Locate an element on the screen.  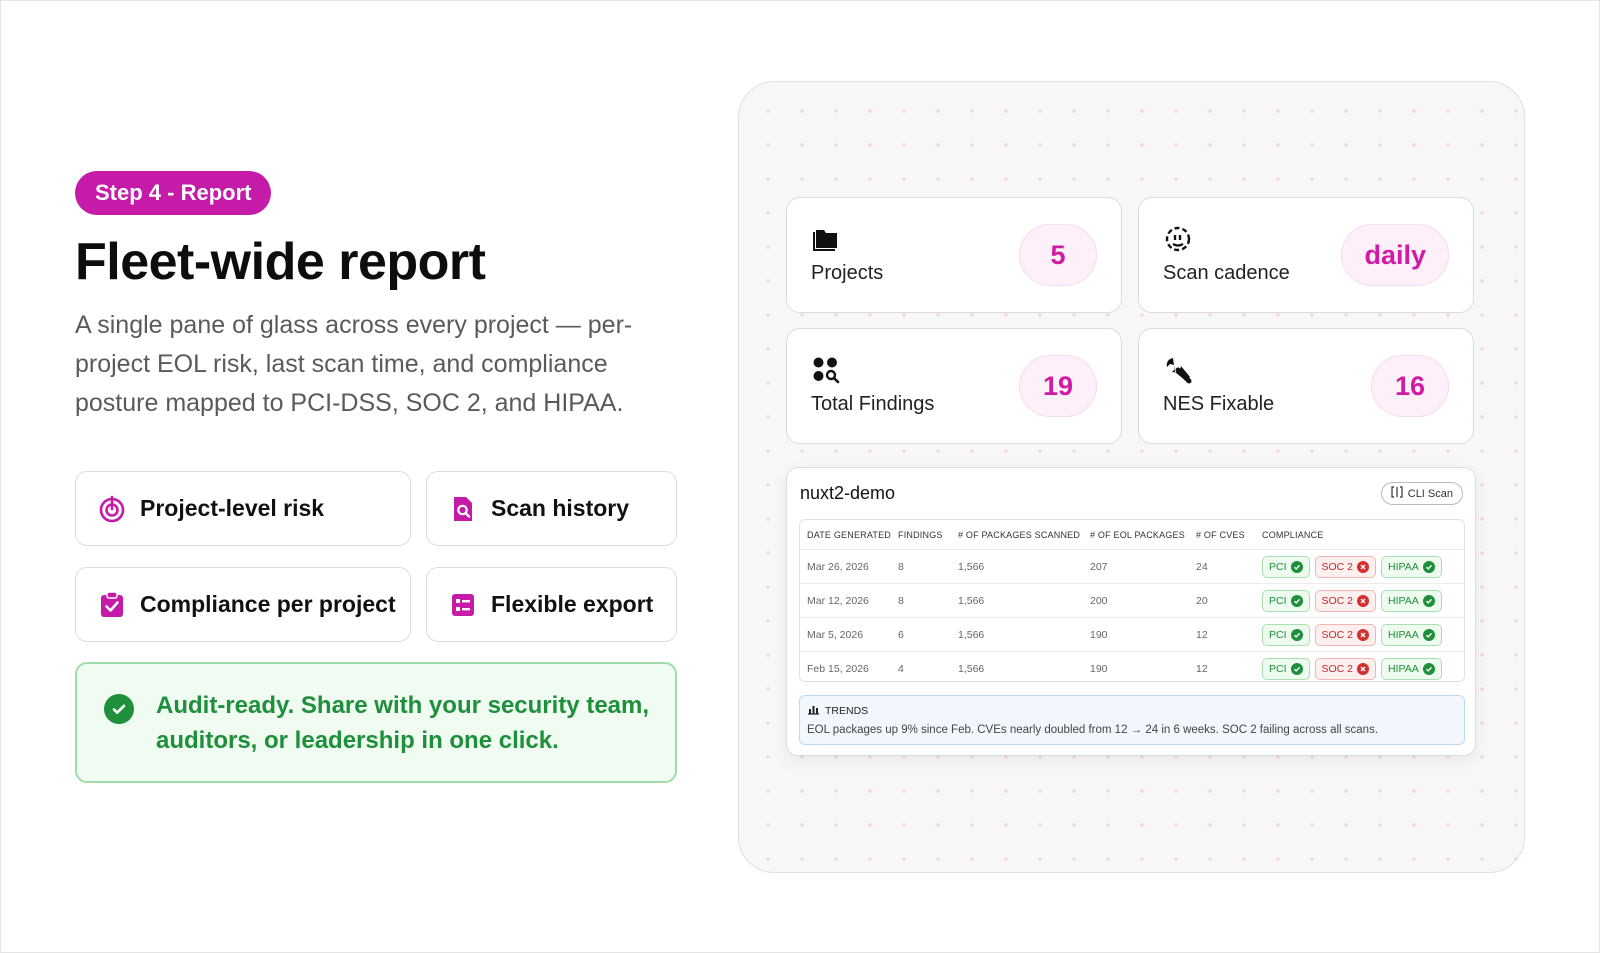
folder-icon is located at coordinates (826, 239).